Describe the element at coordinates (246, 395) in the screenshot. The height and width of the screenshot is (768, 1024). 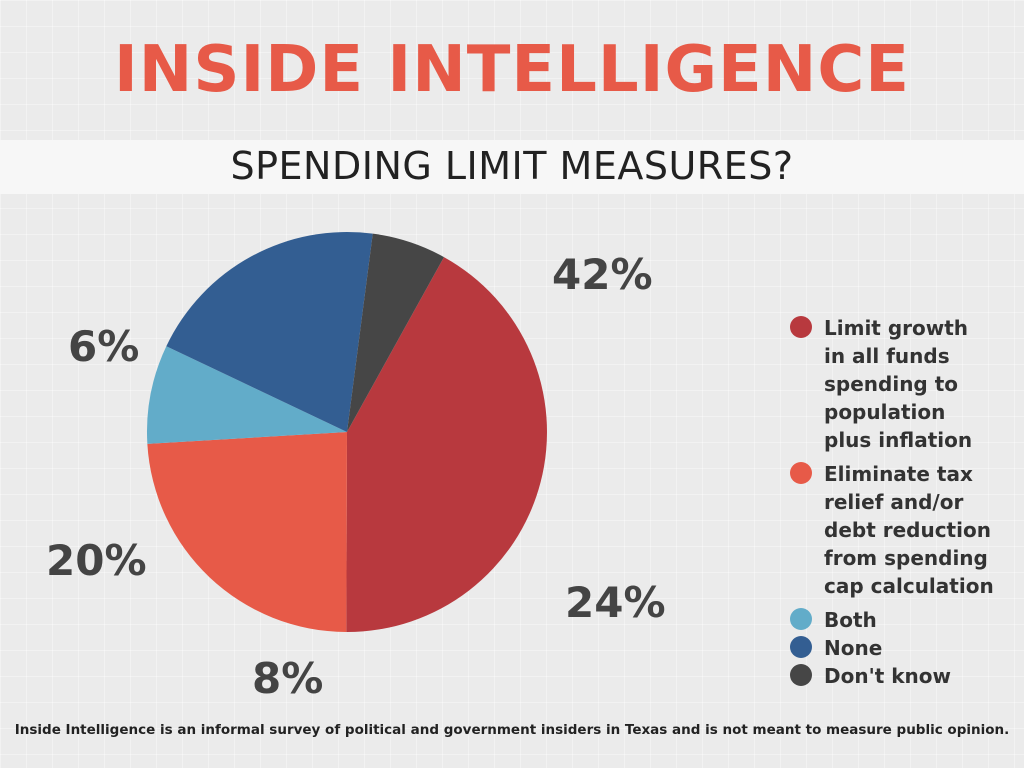
I see `pie-slice-both` at that location.